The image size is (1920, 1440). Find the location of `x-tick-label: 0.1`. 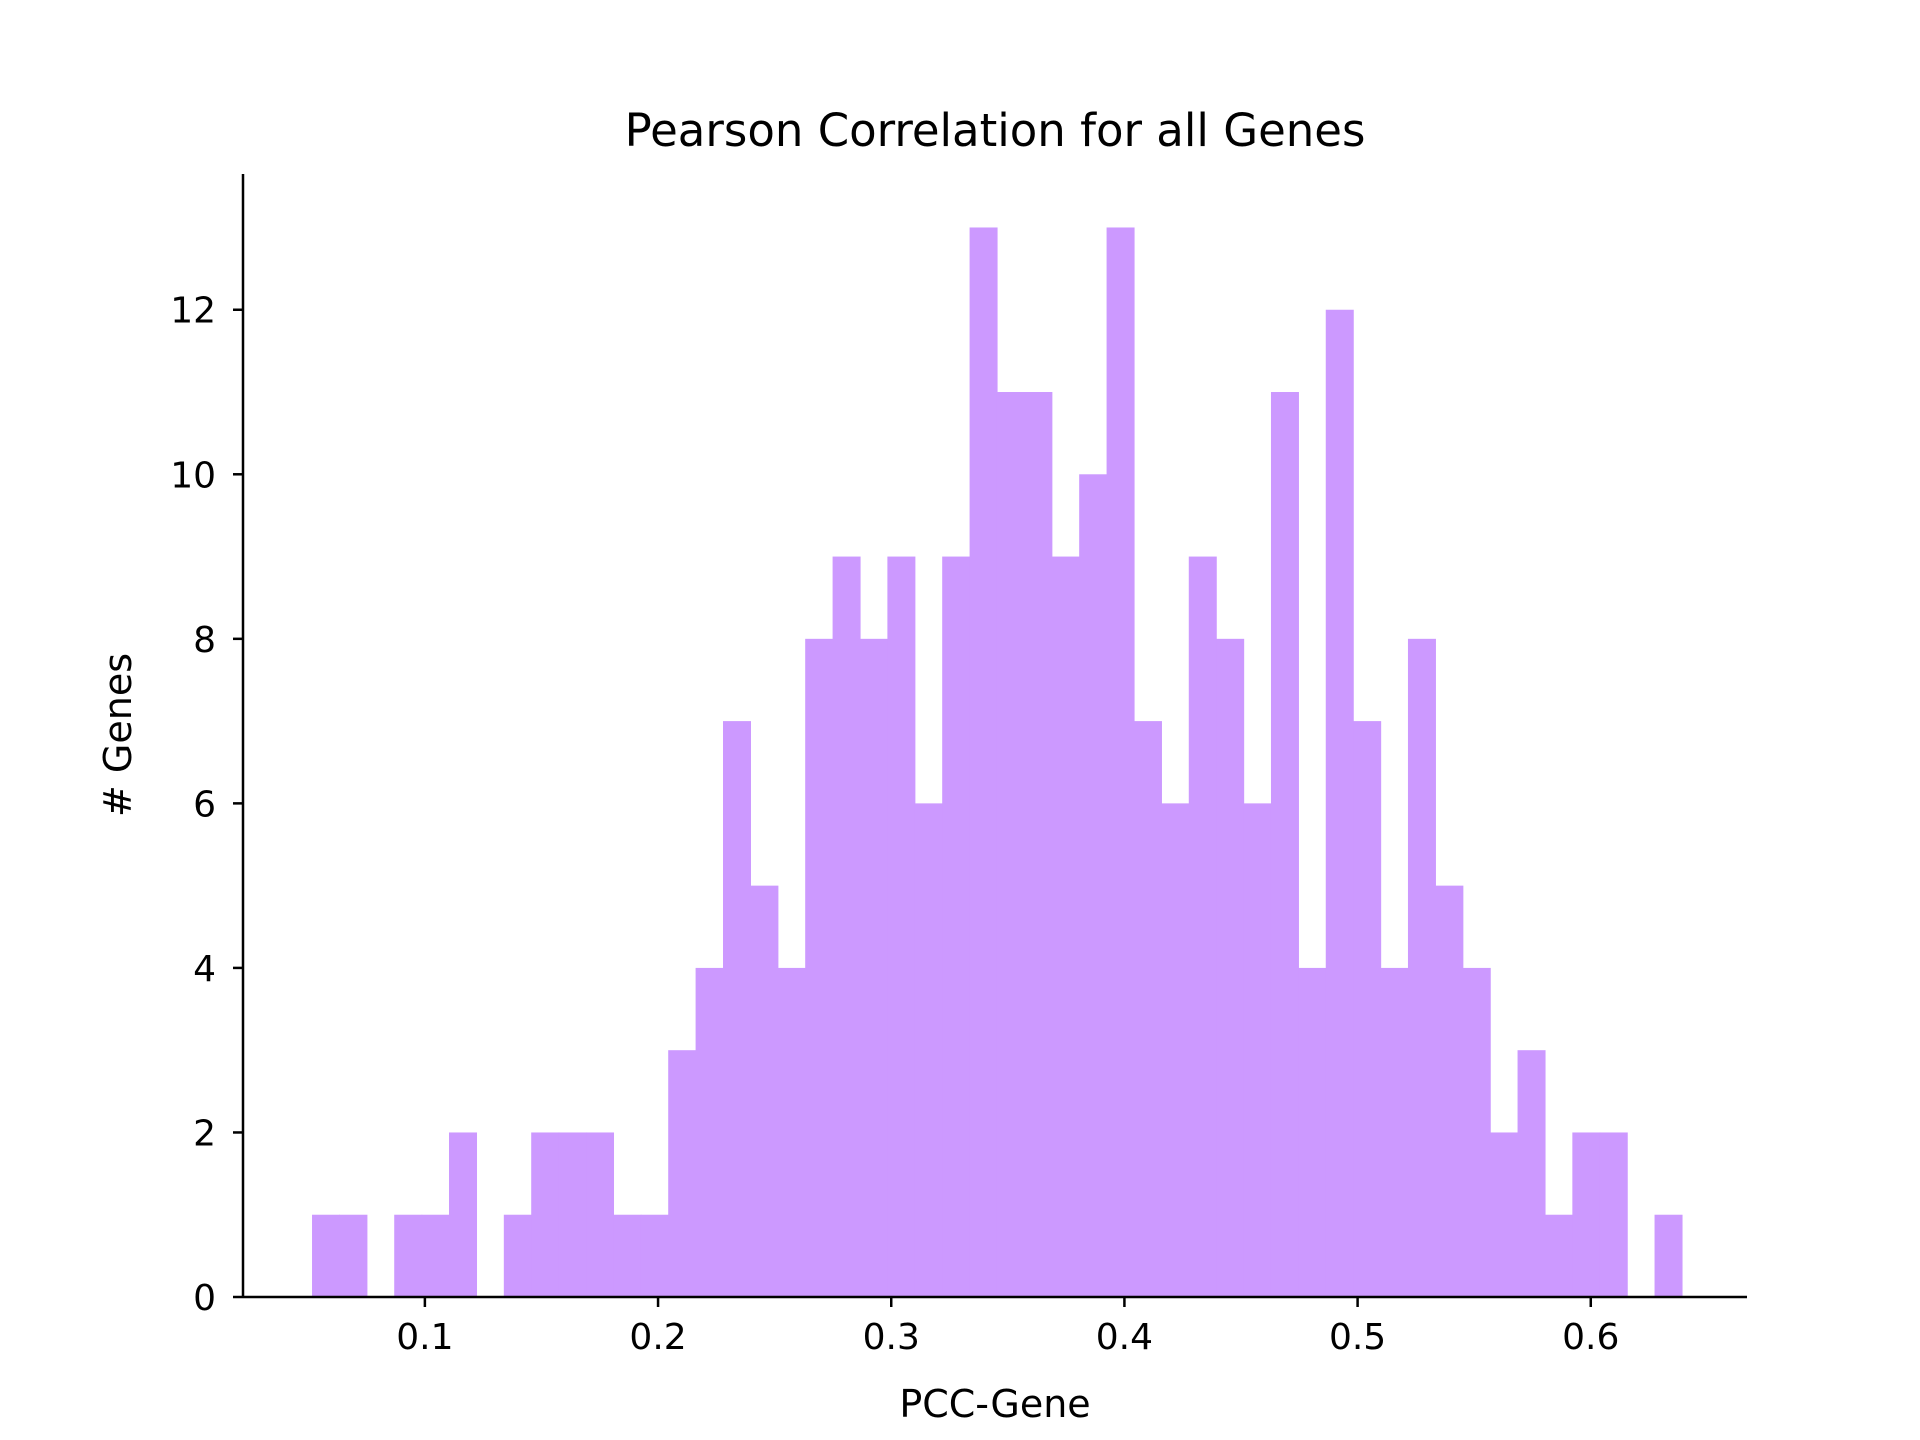

x-tick-label: 0.1 is located at coordinates (424, 1337).